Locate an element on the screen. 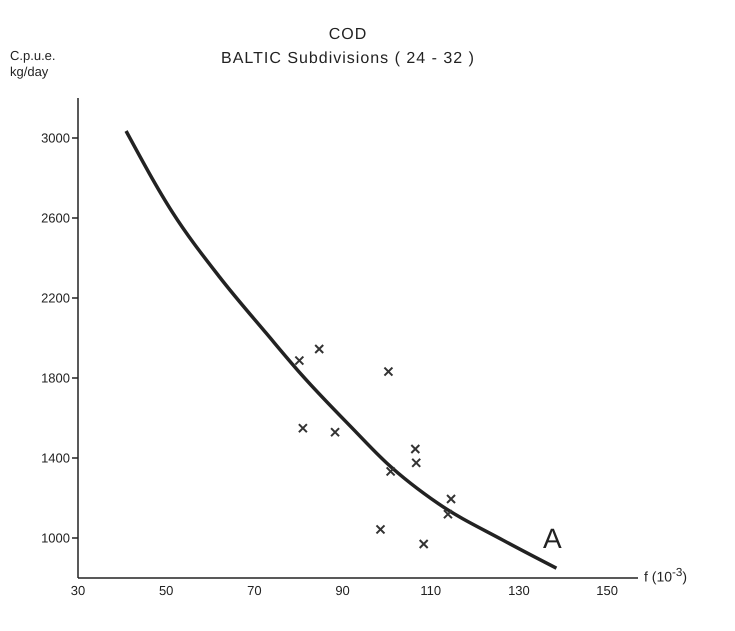 This screenshot has height=631, width=735. y-tick-label: 1400 is located at coordinates (55, 458).